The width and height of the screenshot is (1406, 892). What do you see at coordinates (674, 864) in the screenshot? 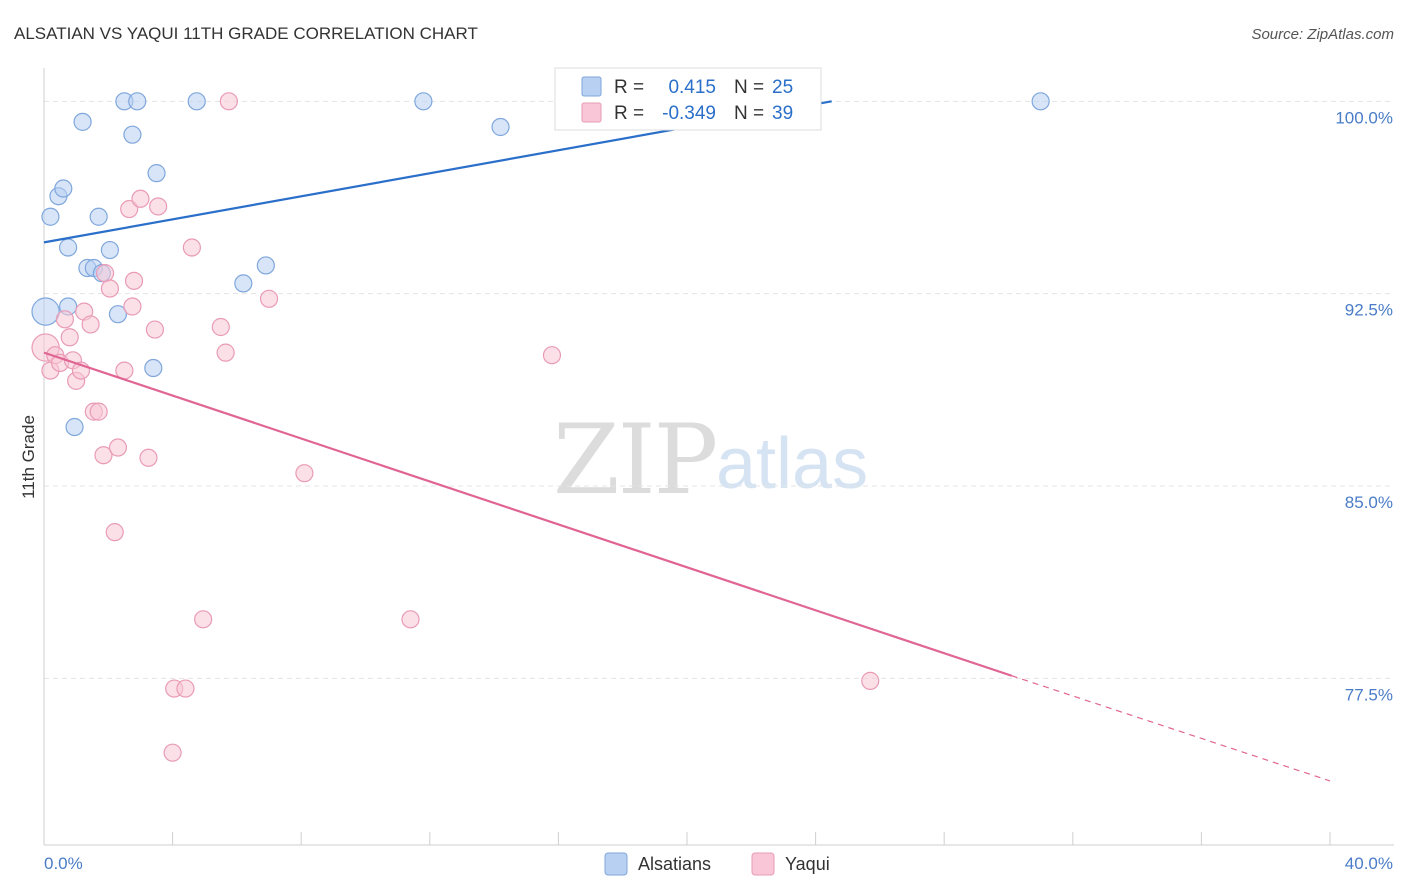
I see `bottom-legend-label-alsatians: Alsatians` at bounding box center [674, 864].